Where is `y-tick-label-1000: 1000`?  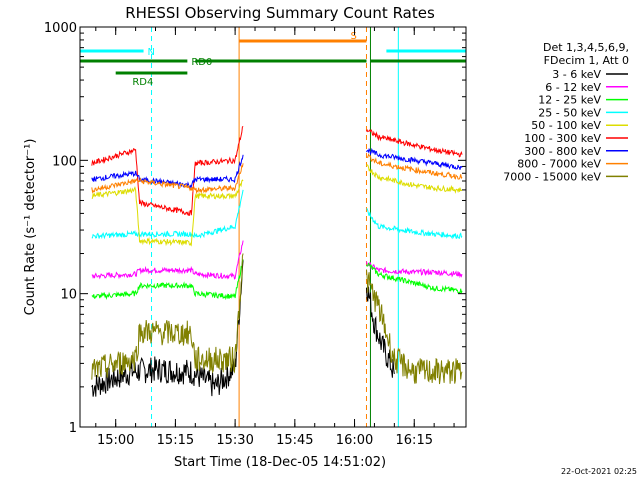
y-tick-label-1000: 1000 is located at coordinates (60, 28).